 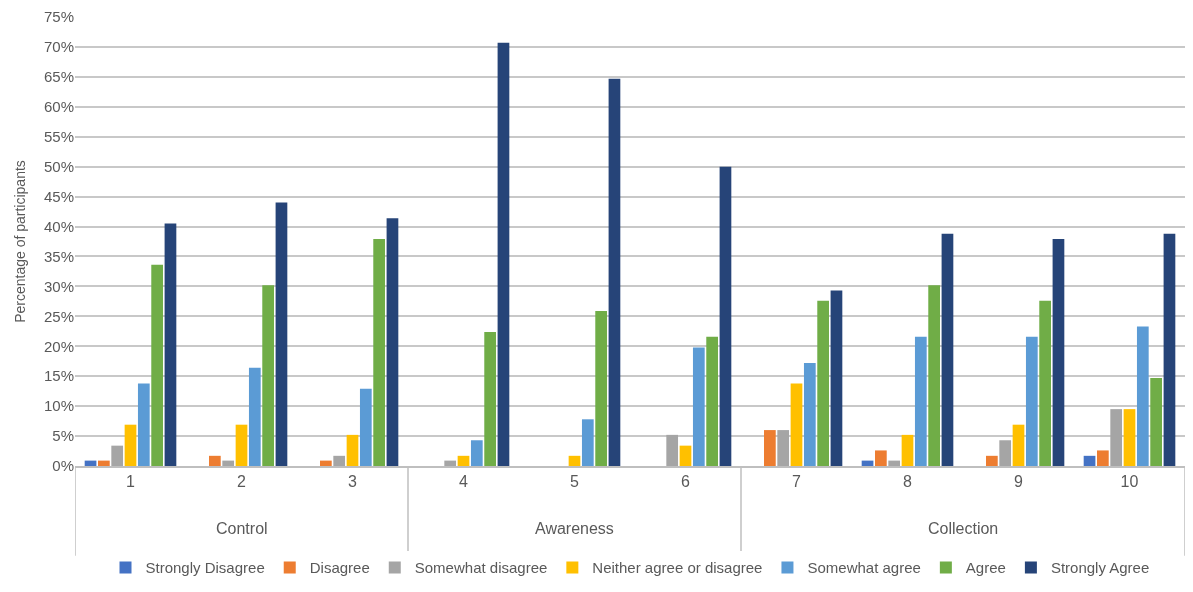 I want to click on legend-label: Agree, so click(x=985, y=568).